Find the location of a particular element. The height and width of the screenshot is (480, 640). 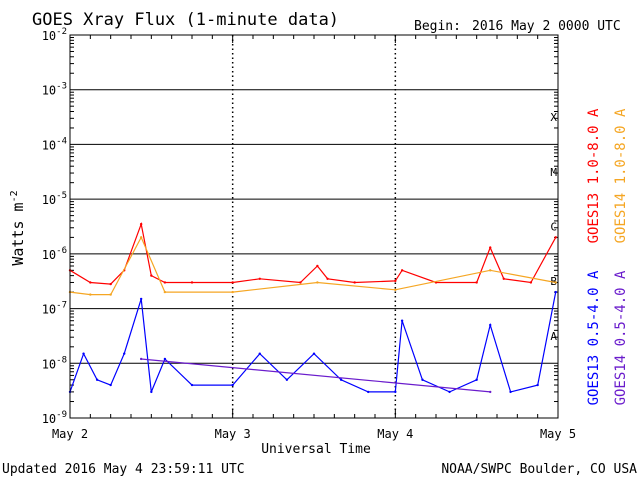

begin-label: Begin: is located at coordinates (437, 26).